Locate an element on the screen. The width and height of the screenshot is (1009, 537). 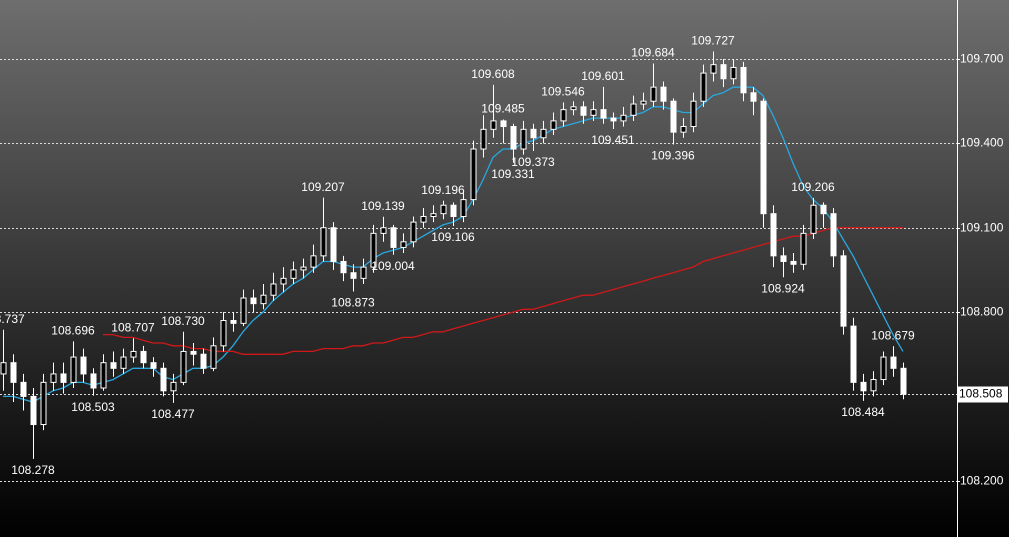
current-price-box is located at coordinates (983, 394).